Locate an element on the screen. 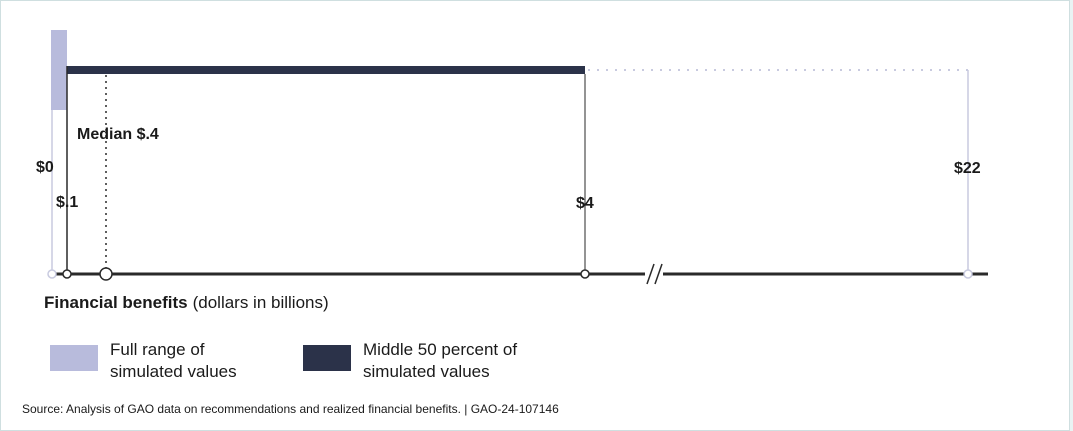  marker-high is located at coordinates (585, 274).